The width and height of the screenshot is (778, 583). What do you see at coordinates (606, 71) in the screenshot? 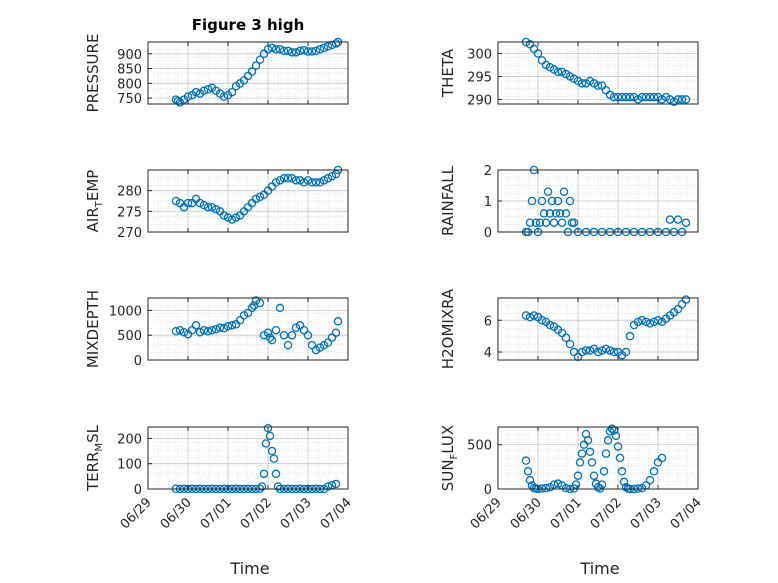
I see `series-theta` at bounding box center [606, 71].